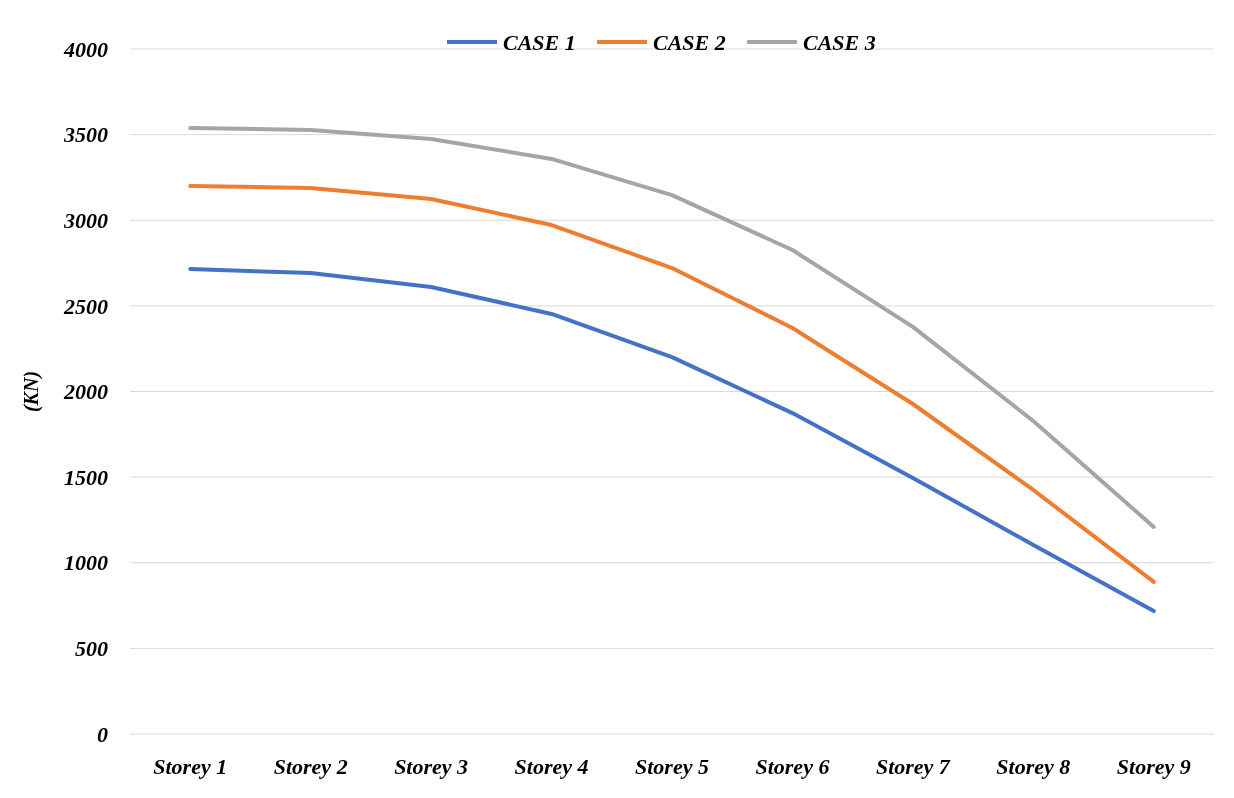 The height and width of the screenshot is (798, 1234). What do you see at coordinates (91, 649) in the screenshot?
I see `y-tick-label: 500` at bounding box center [91, 649].